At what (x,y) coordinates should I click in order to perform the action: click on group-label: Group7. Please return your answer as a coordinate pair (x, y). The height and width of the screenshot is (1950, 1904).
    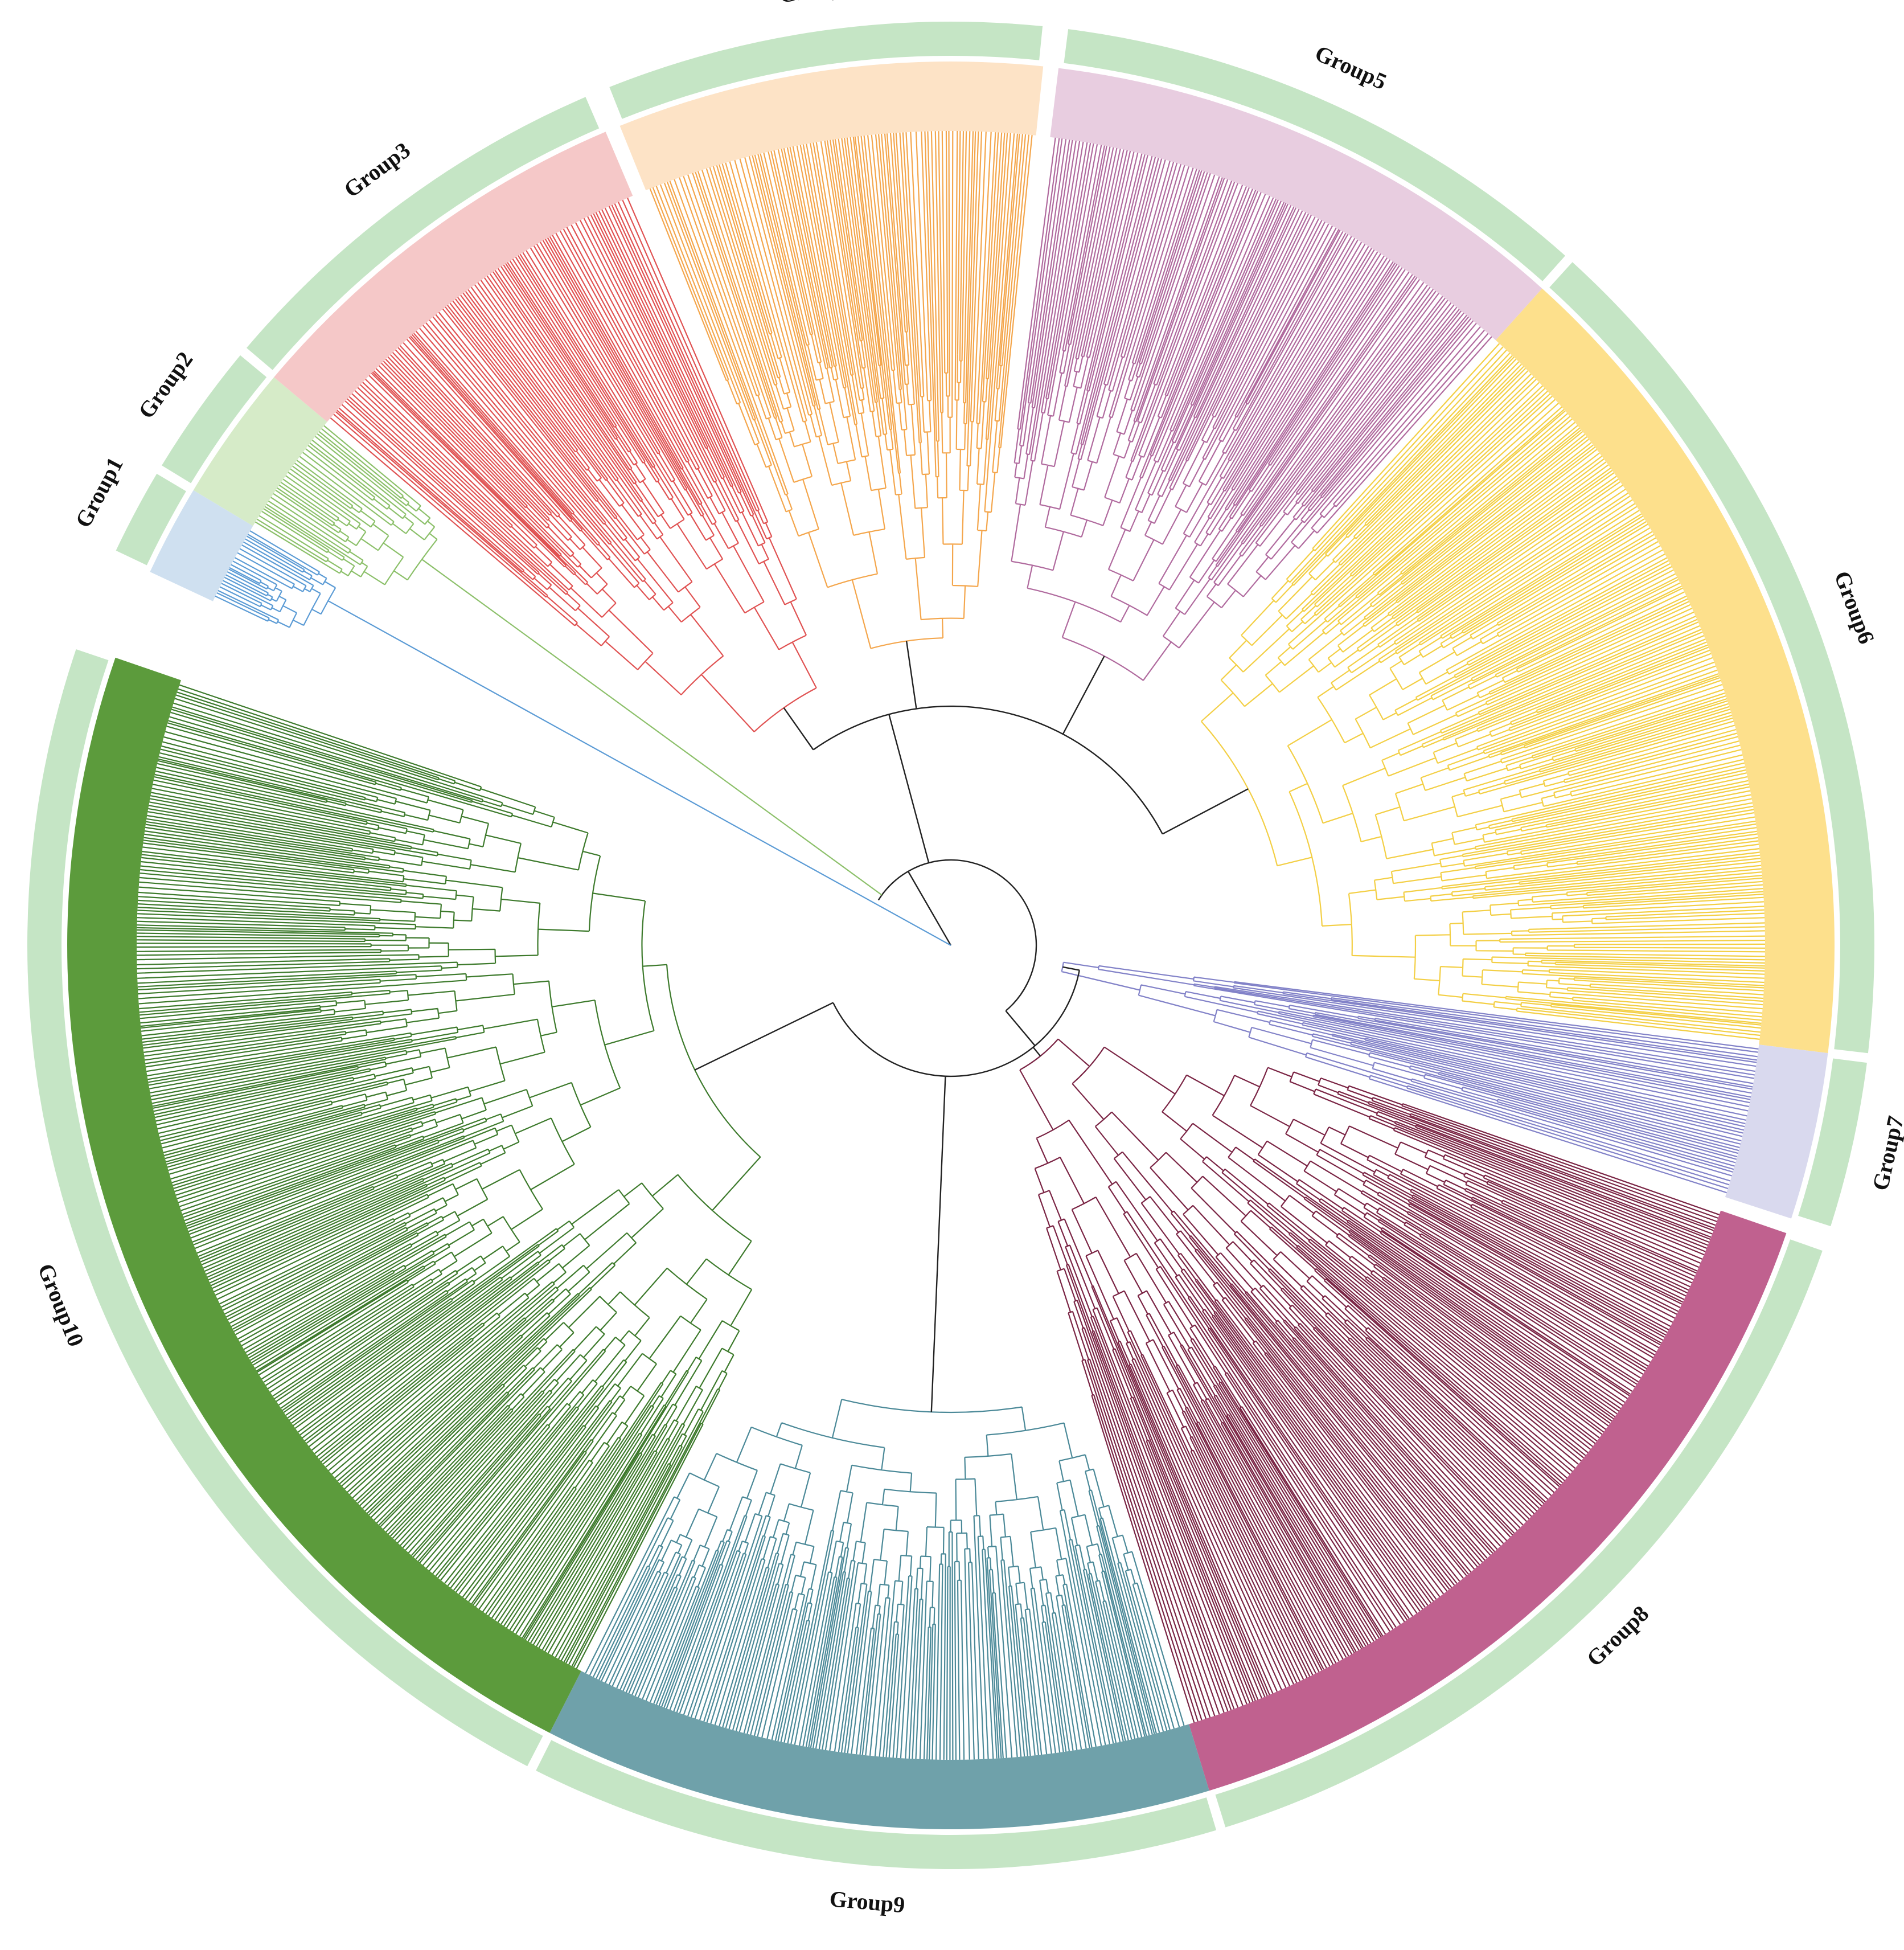
    Looking at the image, I should click on (1885, 1153).